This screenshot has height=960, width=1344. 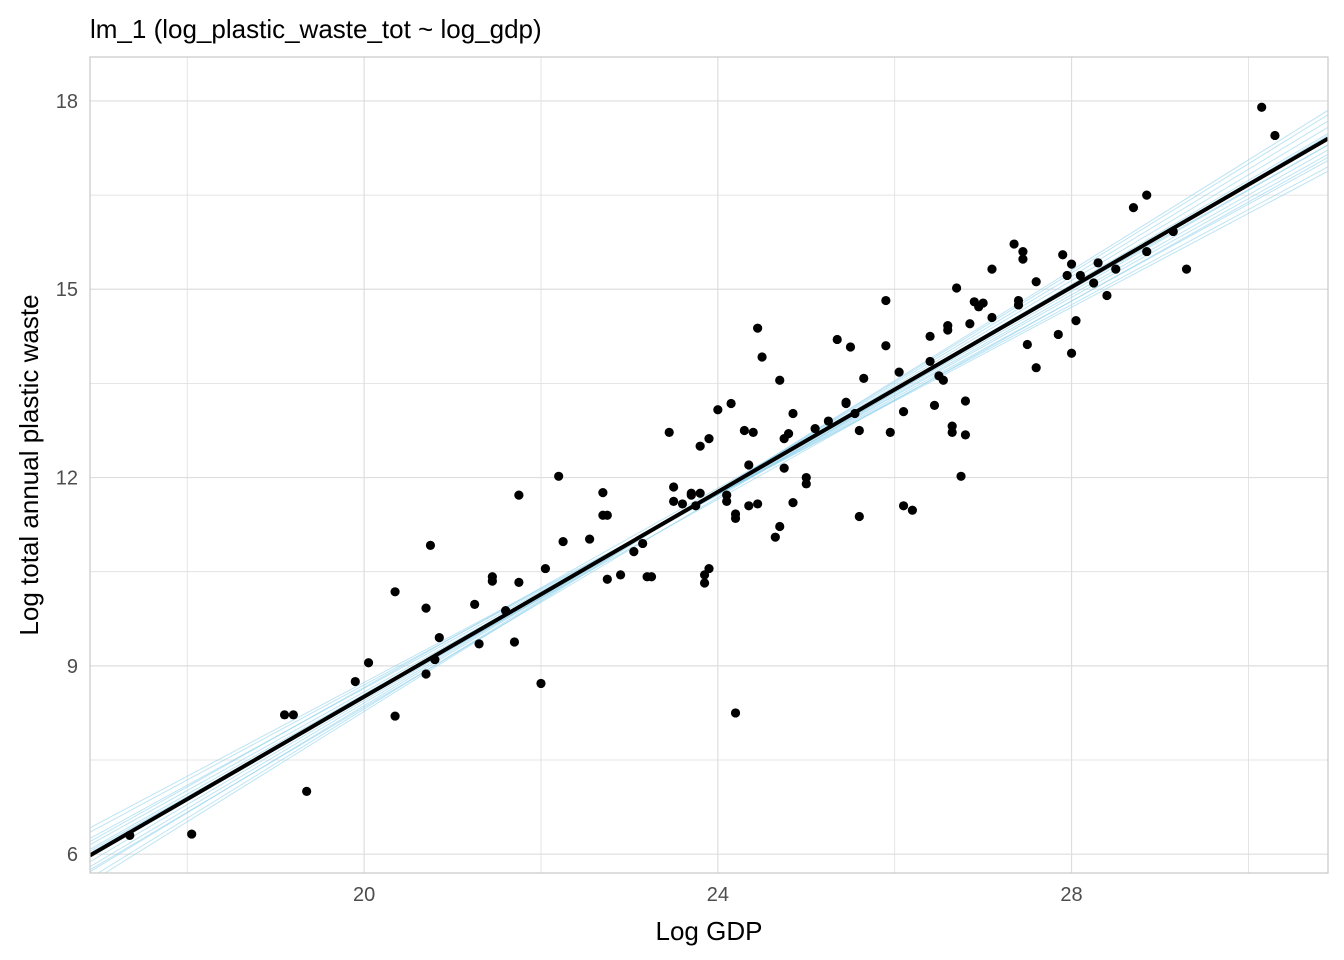 I want to click on x-tick-labels: 20 24 28, so click(x=718, y=895).